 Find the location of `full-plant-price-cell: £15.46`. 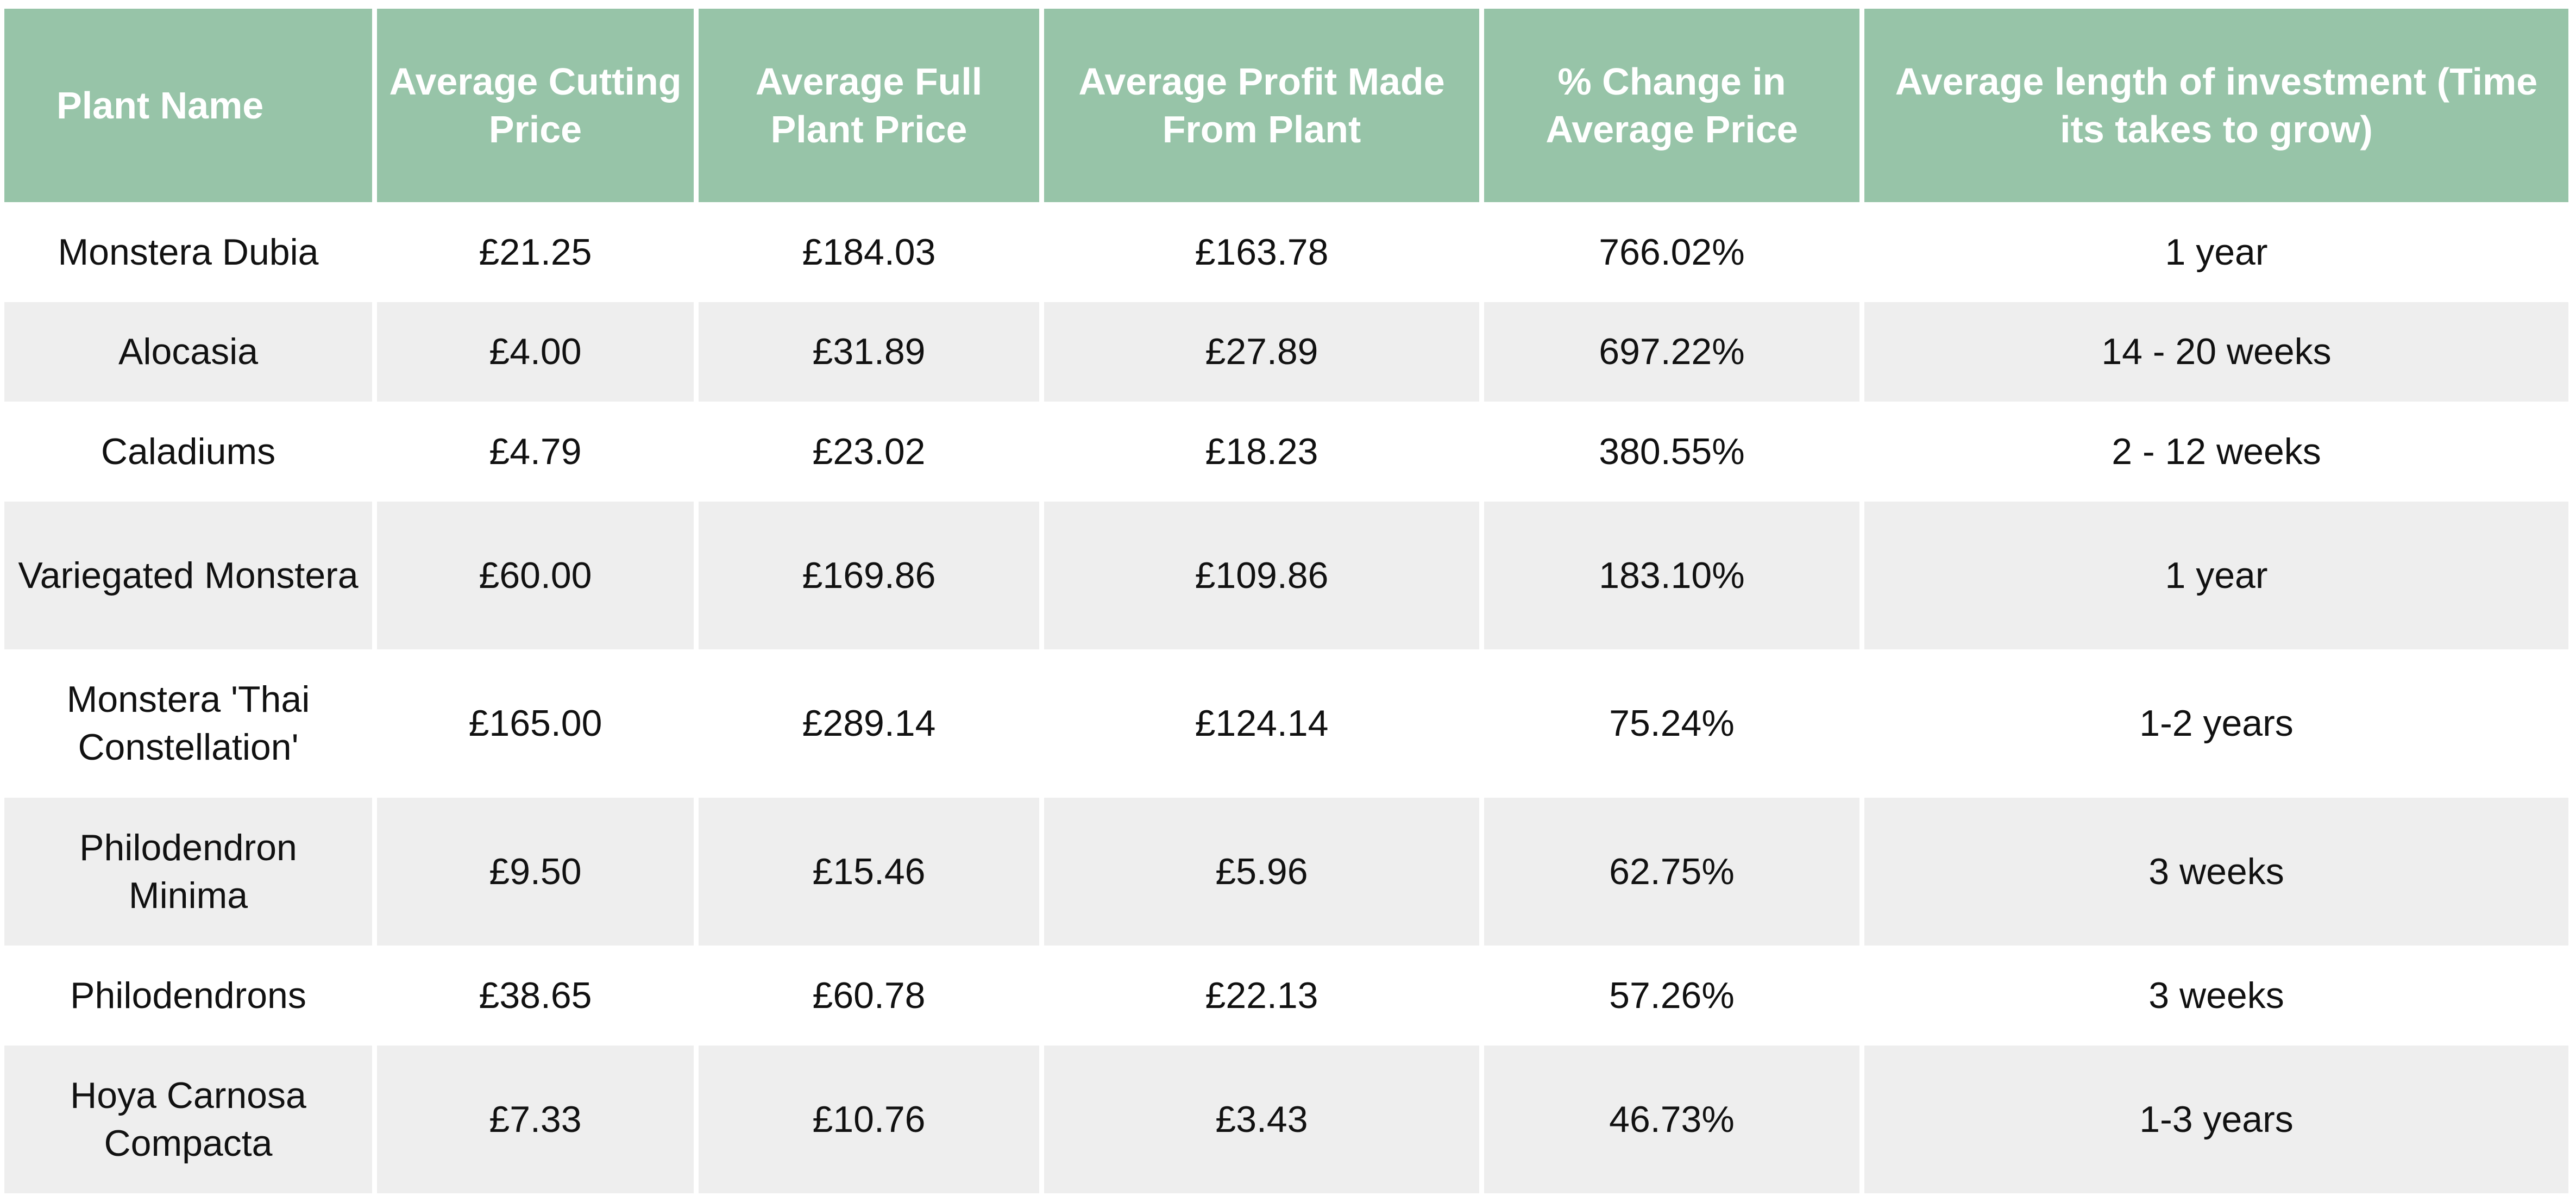

full-plant-price-cell: £15.46 is located at coordinates (871, 871).